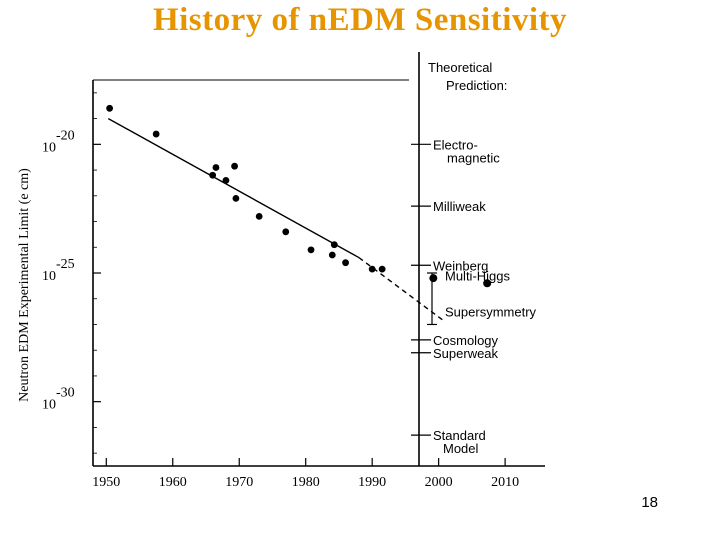  Describe the element at coordinates (106, 482) in the screenshot. I see `x-tick-label: 1950` at that location.